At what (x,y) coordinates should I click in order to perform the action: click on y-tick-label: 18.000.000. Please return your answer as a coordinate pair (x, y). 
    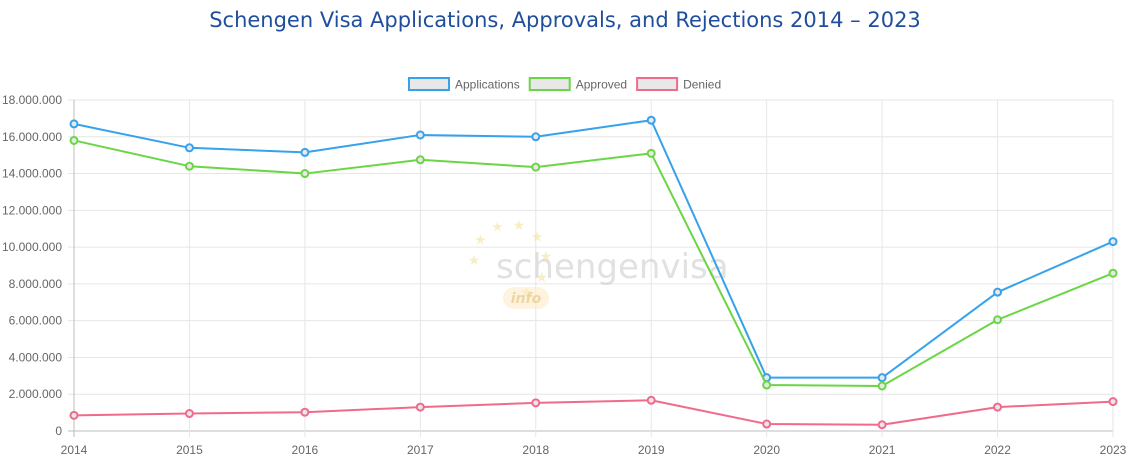
    Looking at the image, I should click on (32, 100).